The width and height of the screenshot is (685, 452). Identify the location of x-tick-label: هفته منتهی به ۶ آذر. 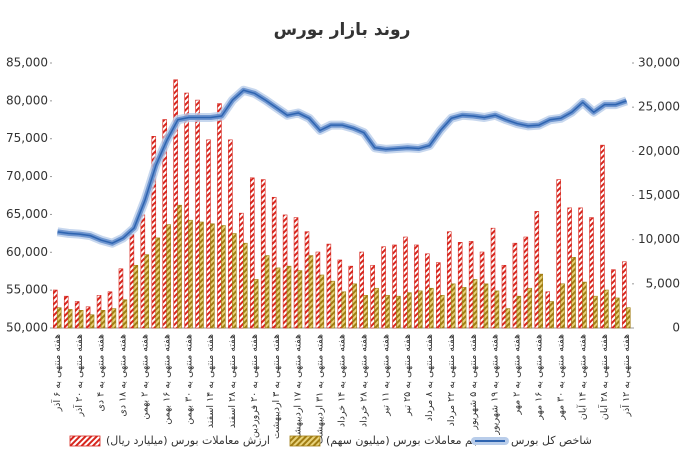
(56, 373).